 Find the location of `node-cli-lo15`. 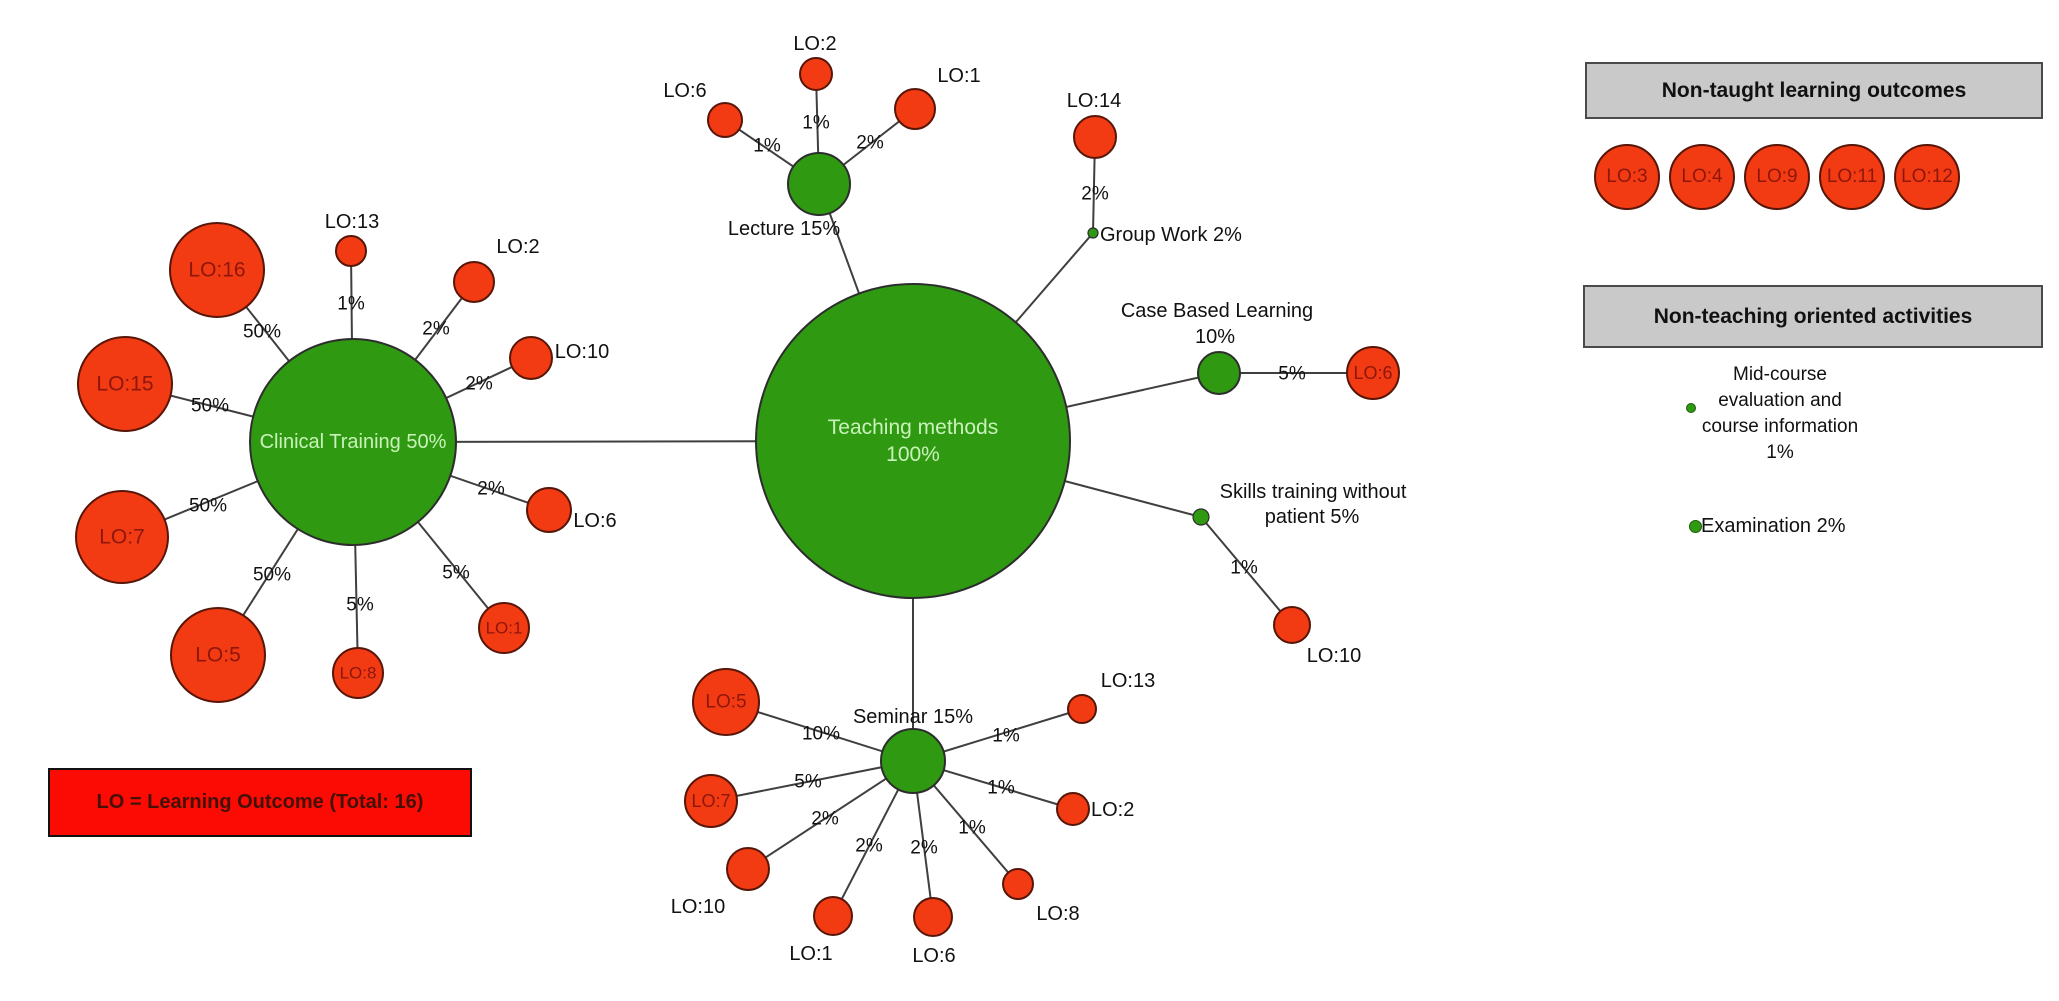

node-cli-lo15 is located at coordinates (125, 384).